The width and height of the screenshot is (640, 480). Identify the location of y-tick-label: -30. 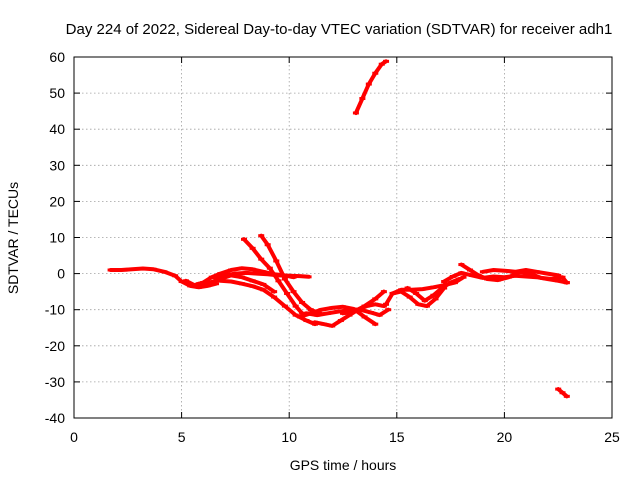
(55, 382).